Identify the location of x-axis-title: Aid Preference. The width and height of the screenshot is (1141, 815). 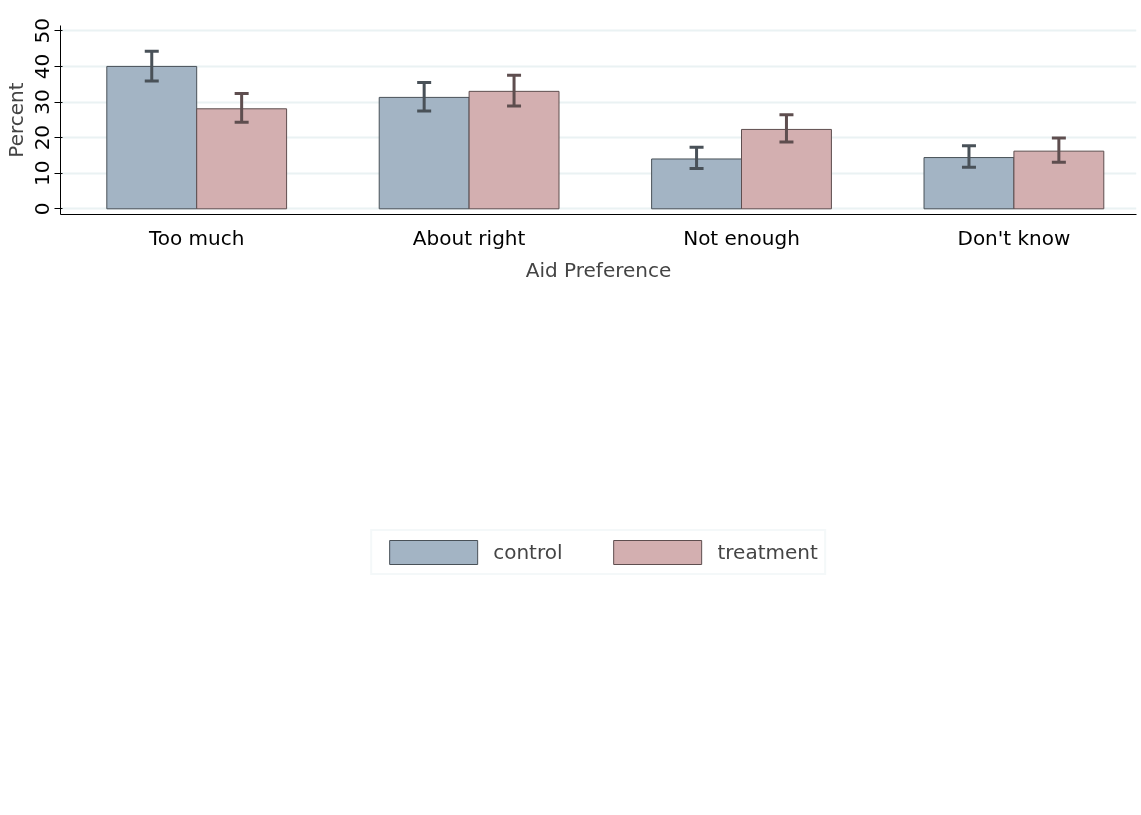
(598, 269).